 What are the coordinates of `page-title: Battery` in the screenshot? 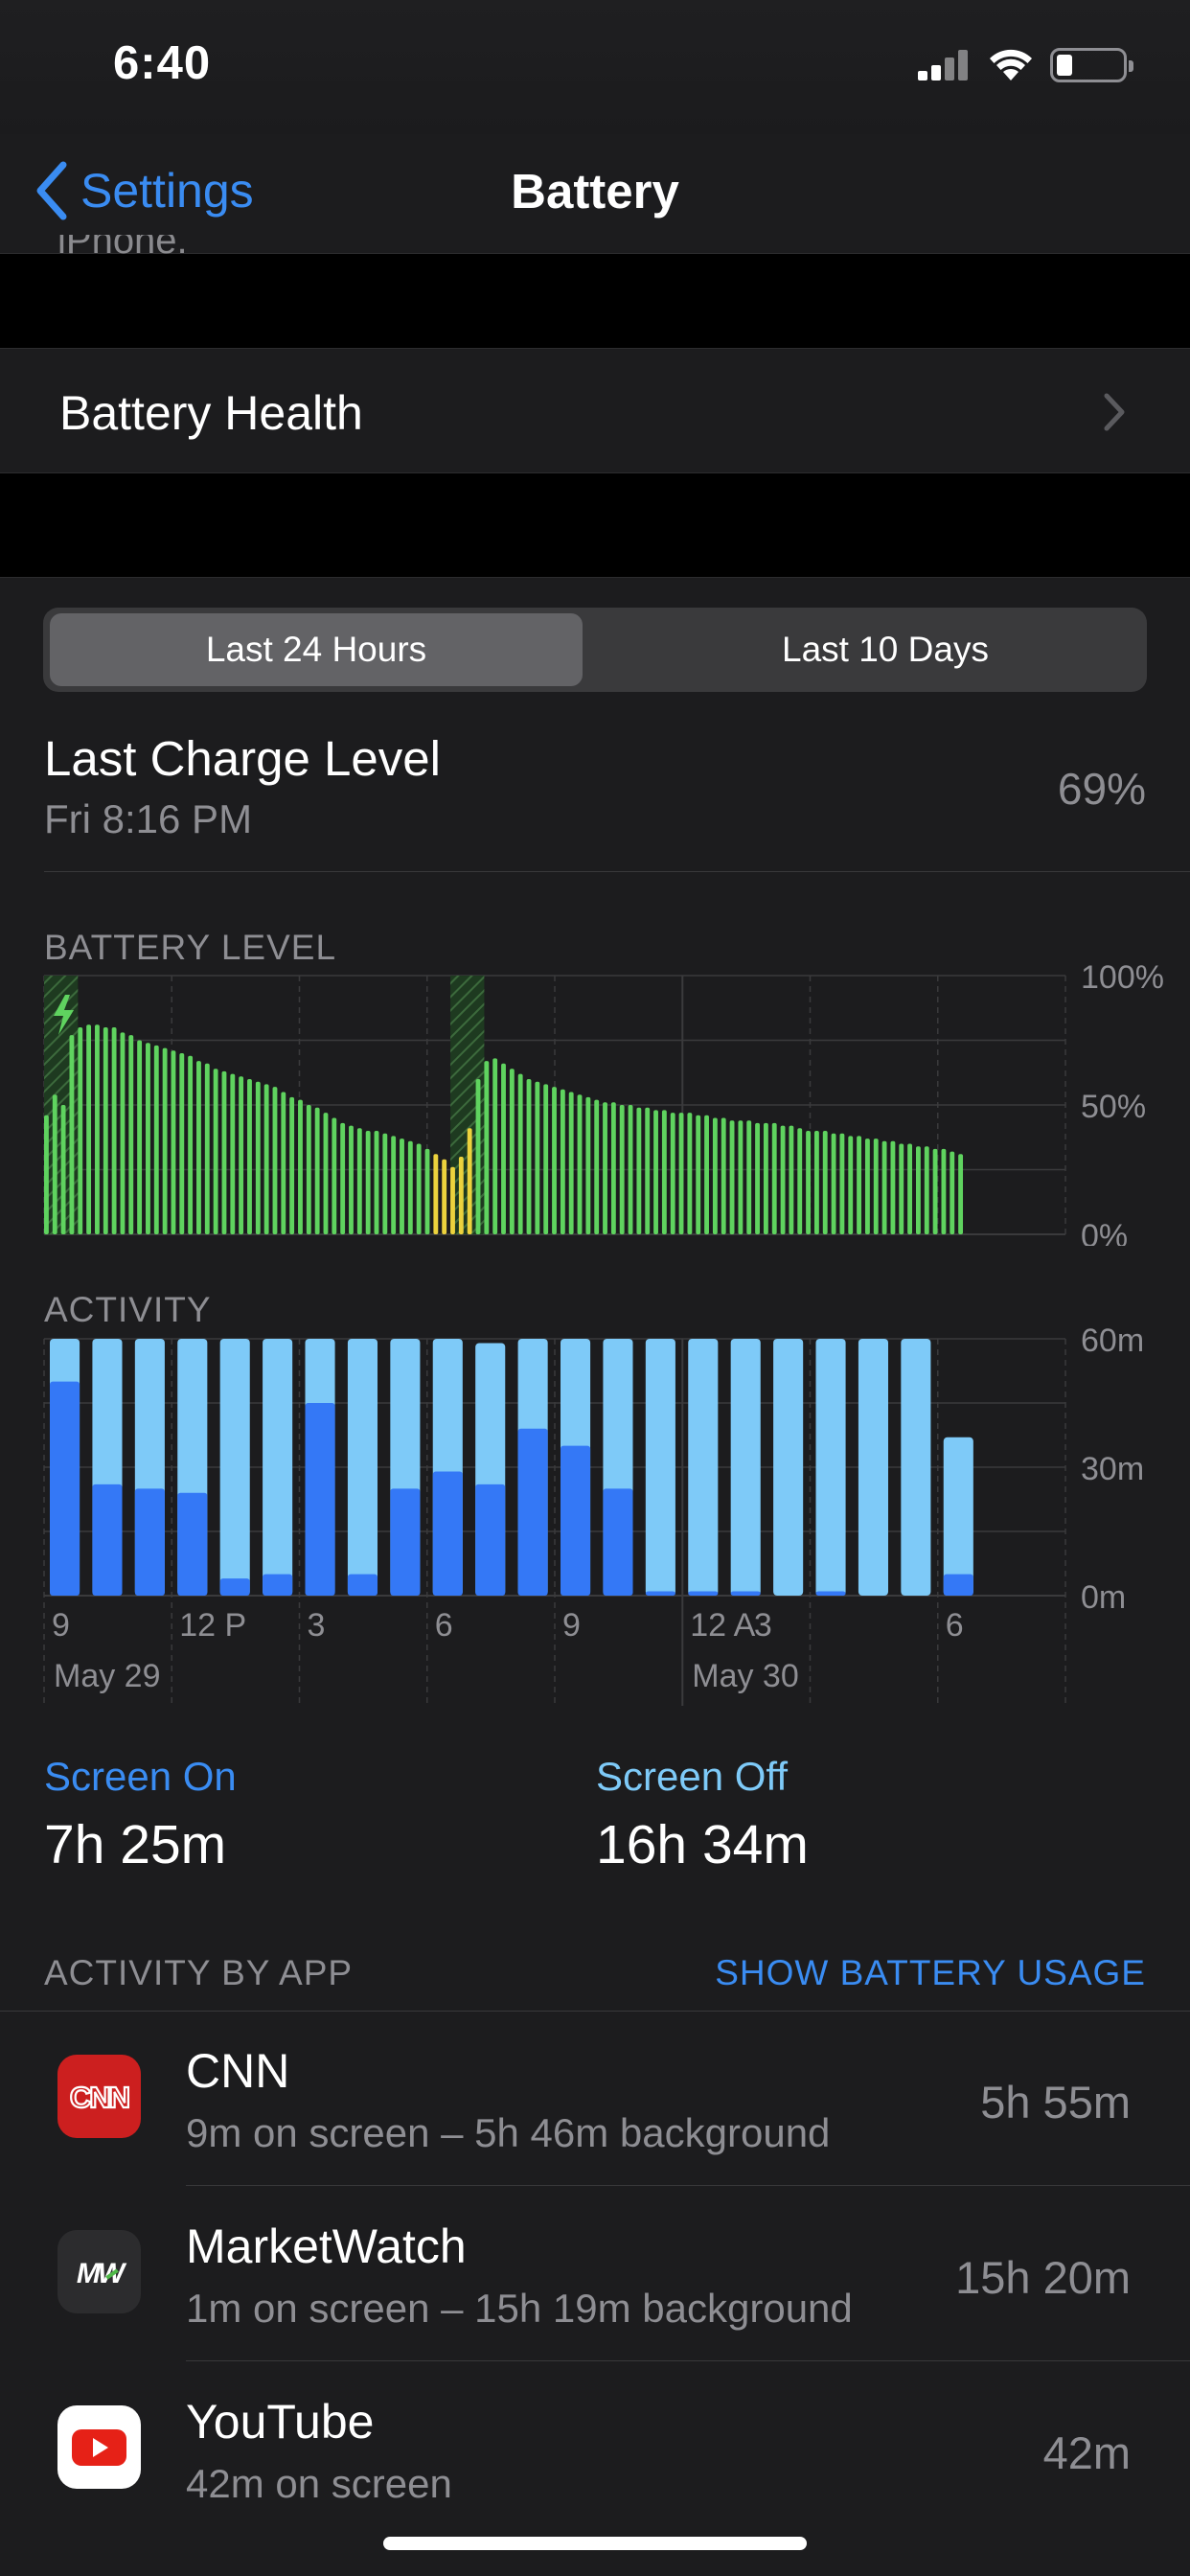 It's located at (595, 191).